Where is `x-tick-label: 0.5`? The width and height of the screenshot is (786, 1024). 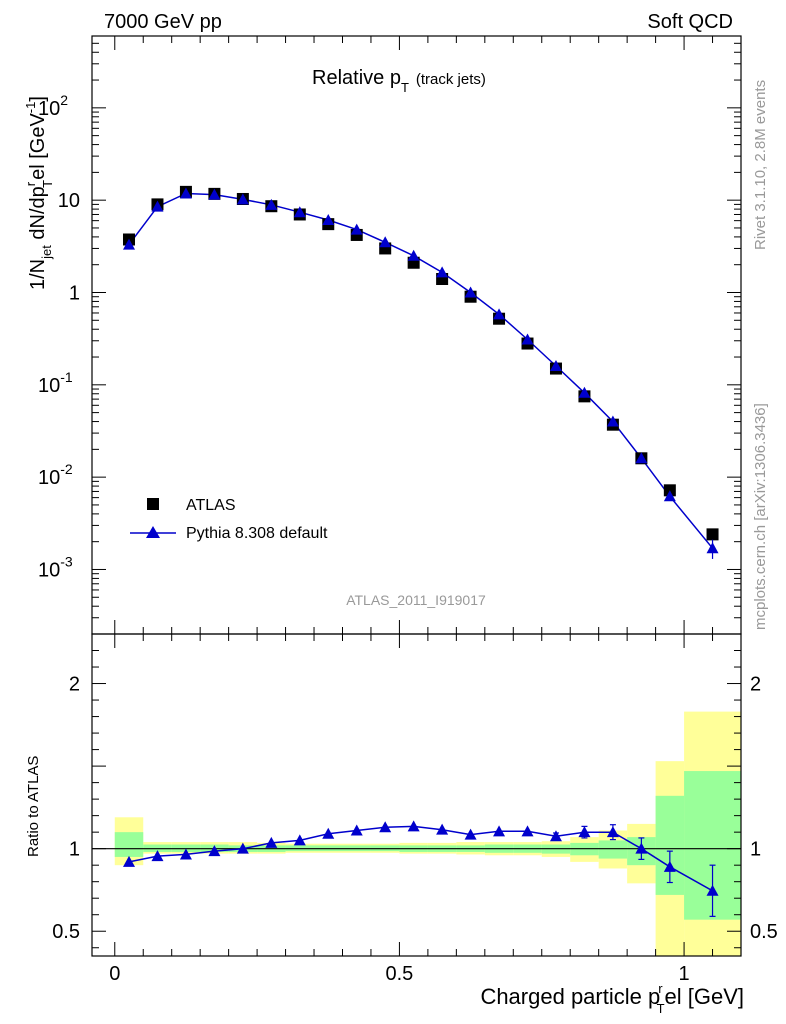
x-tick-label: 0.5 is located at coordinates (400, 974).